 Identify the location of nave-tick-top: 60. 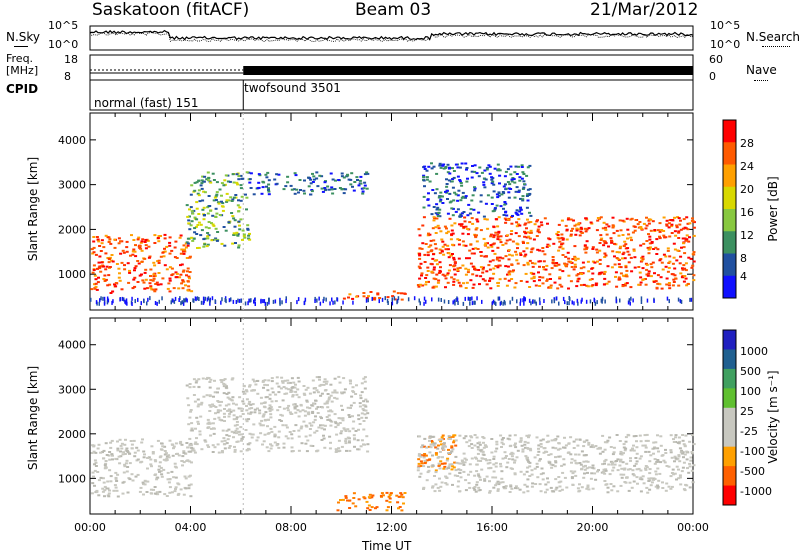
(716, 59).